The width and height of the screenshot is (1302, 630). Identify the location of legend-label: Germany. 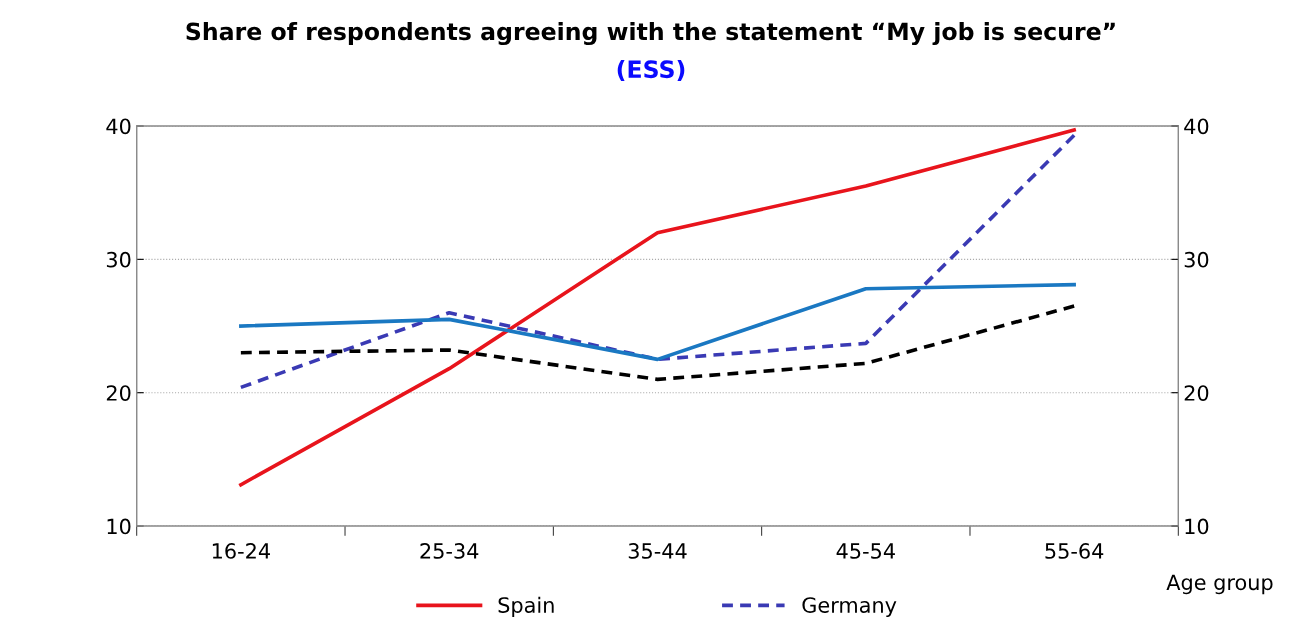
(849, 607).